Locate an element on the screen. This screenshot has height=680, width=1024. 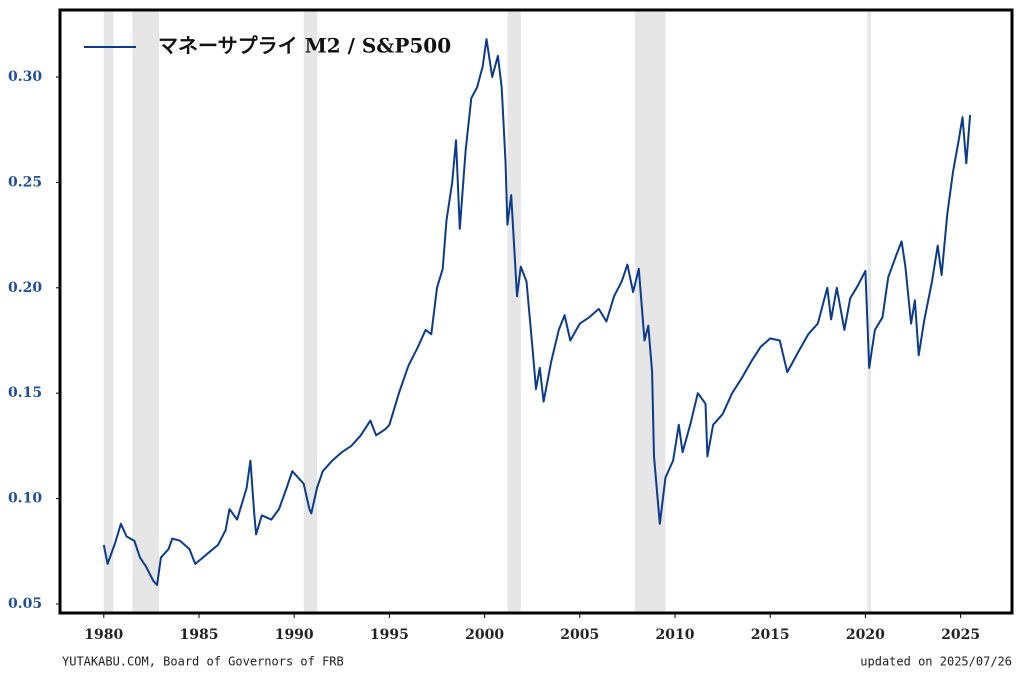
updated: updated on 2025/07/26 is located at coordinates (936, 662).